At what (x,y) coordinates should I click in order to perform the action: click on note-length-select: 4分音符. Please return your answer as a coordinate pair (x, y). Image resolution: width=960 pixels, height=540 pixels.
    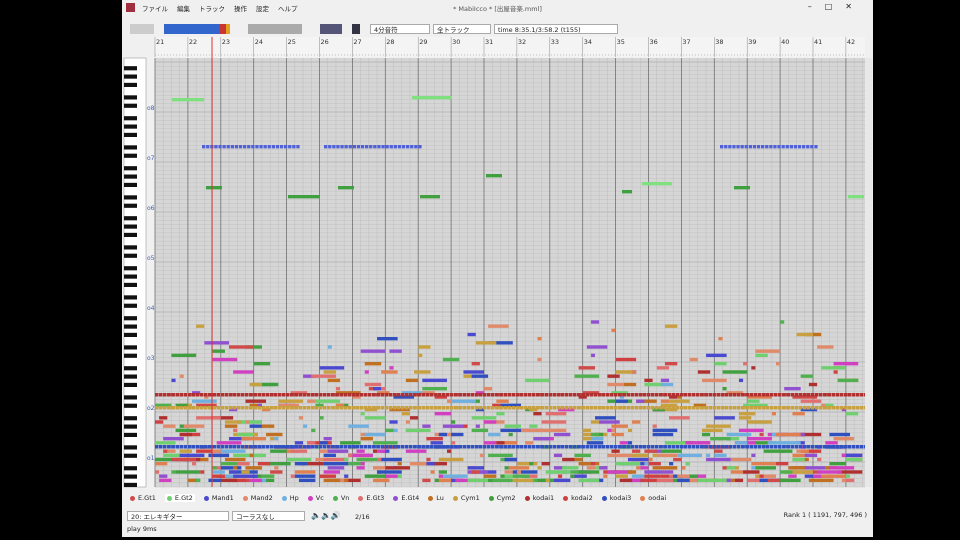
    Looking at the image, I should click on (400, 29).